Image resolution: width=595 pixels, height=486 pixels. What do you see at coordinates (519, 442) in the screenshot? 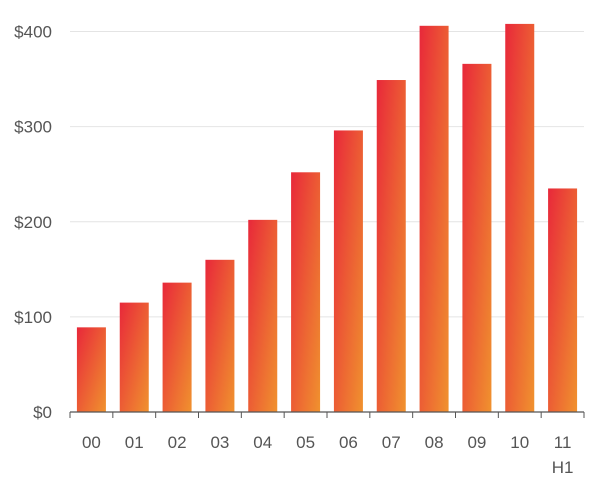
I see `x-tick-label: 10` at bounding box center [519, 442].